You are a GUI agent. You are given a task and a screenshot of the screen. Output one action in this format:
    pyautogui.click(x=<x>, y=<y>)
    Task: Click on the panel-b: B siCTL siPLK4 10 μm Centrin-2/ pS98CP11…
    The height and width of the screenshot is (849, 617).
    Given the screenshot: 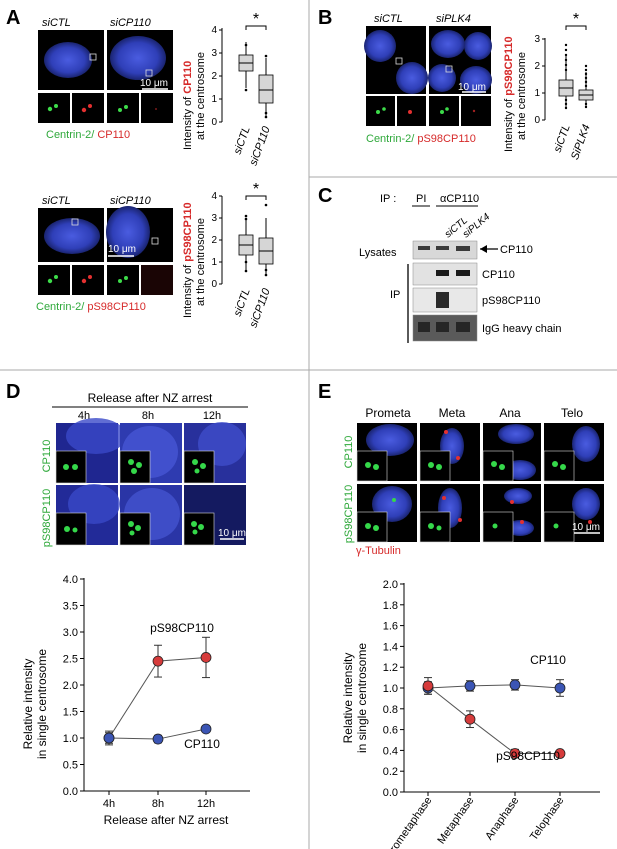 What is the action you would take?
    pyautogui.click(x=456, y=84)
    